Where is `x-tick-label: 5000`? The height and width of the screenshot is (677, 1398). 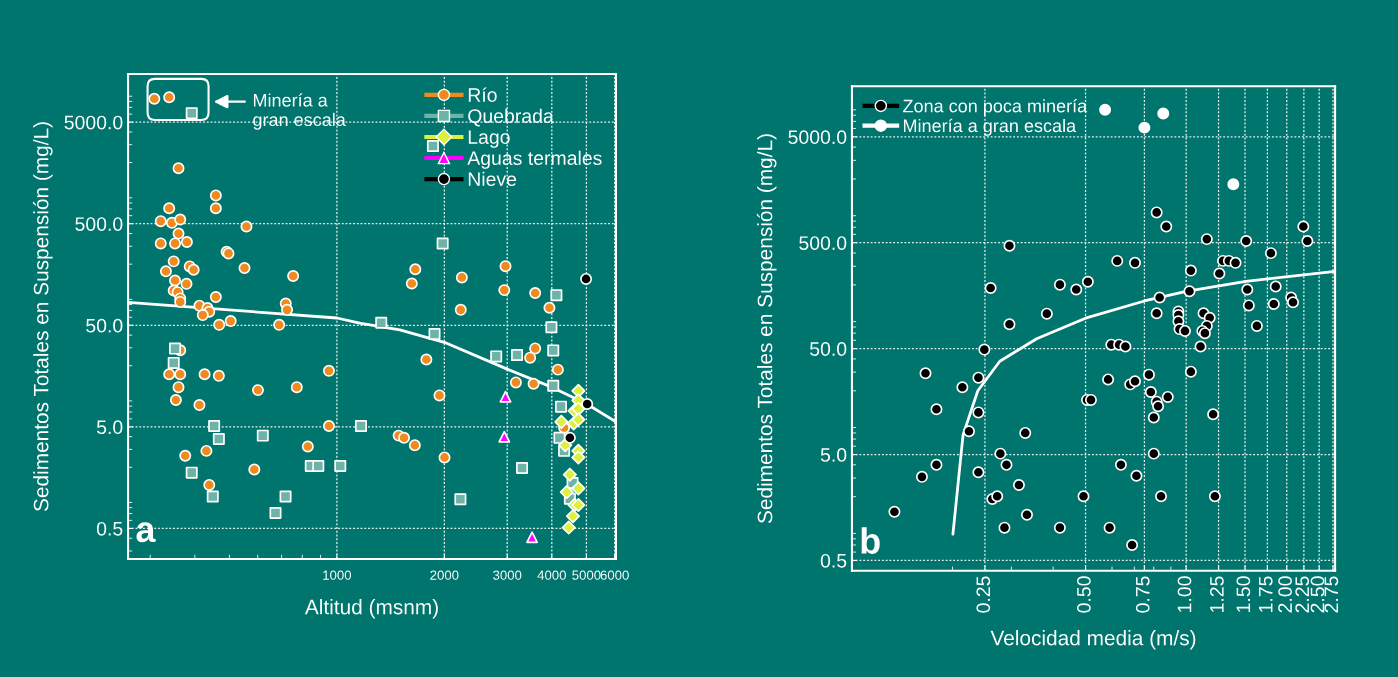 x-tick-label: 5000 is located at coordinates (586, 575).